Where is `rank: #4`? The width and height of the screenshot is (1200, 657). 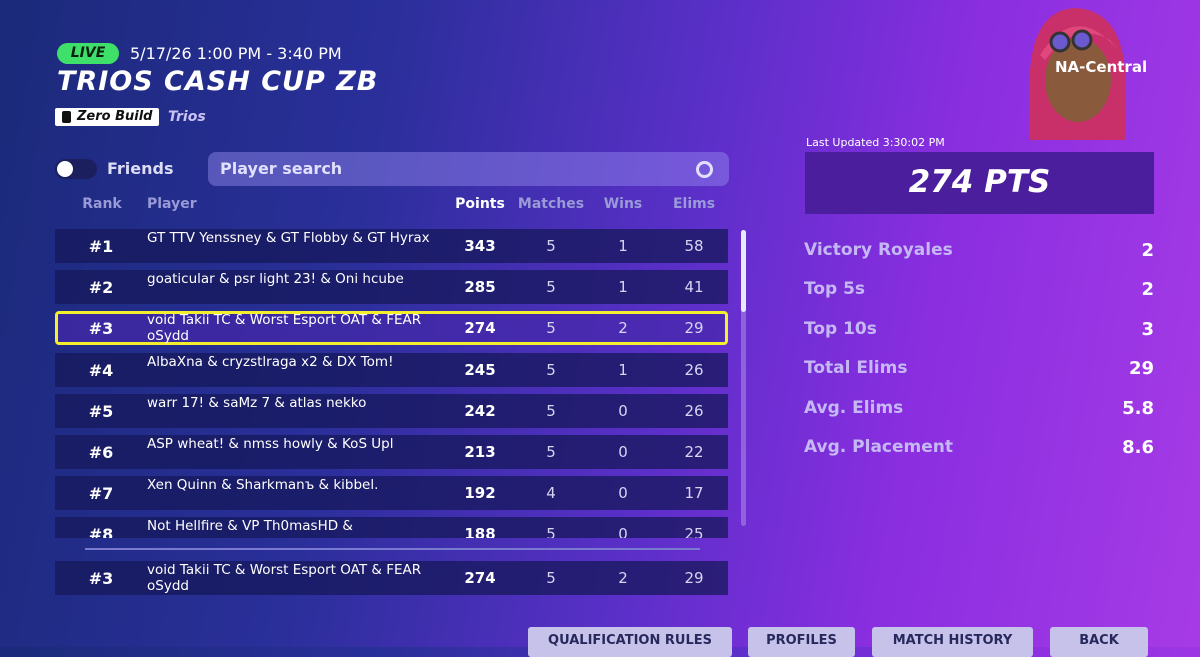
rank: #4 is located at coordinates (101, 370).